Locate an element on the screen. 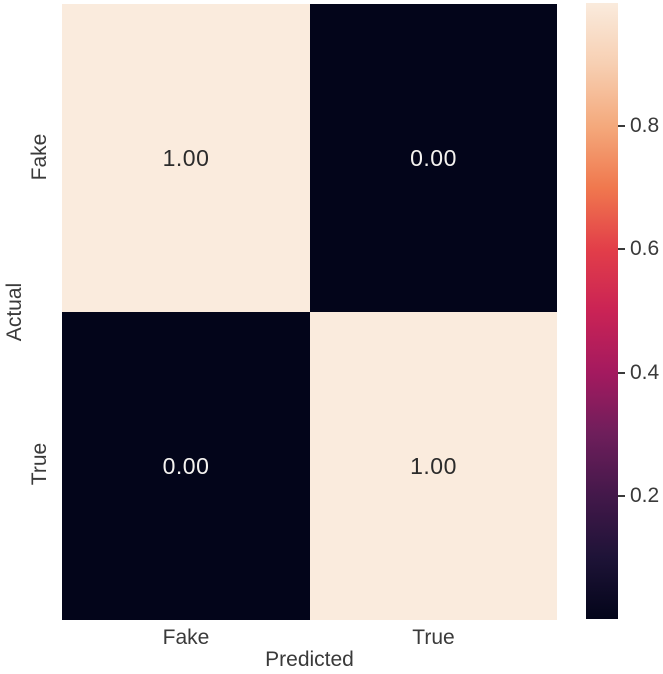 The height and width of the screenshot is (674, 663). colorbar-tick-label-0.2: 0.2 is located at coordinates (645, 495).